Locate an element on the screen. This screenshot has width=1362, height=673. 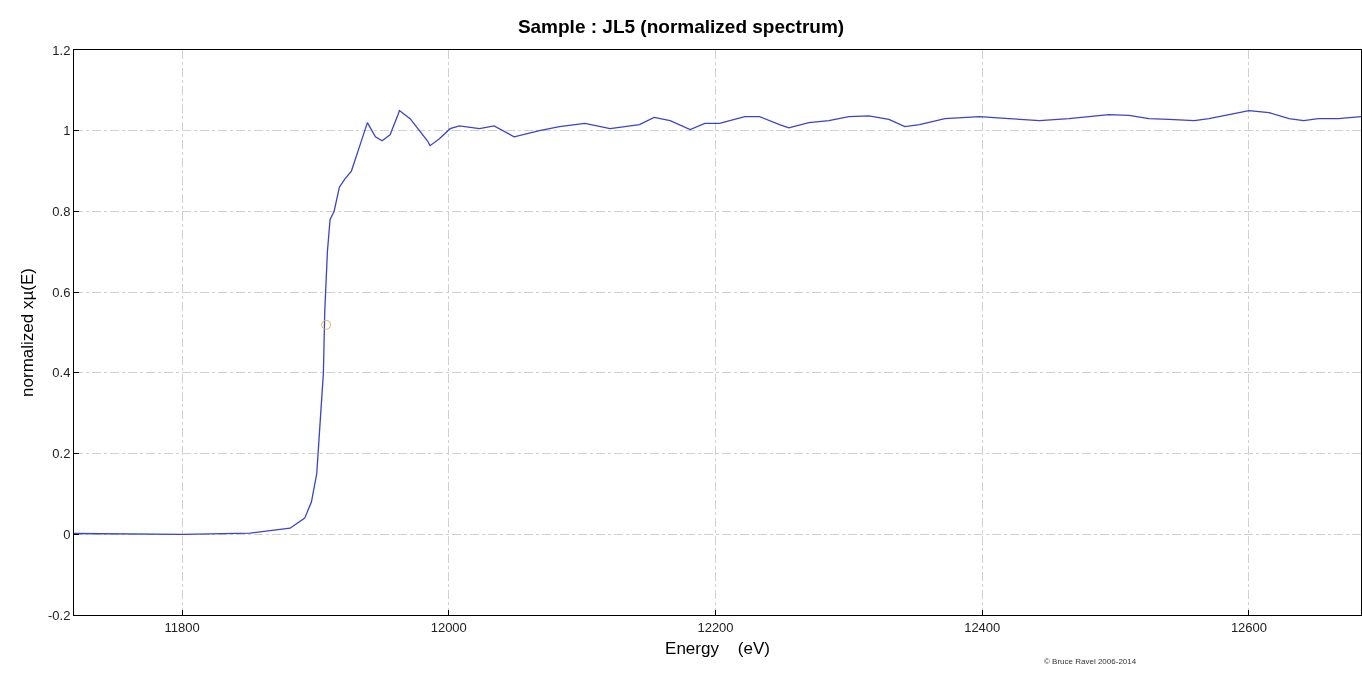
y-tick-label: 0.8 is located at coordinates (61, 211).